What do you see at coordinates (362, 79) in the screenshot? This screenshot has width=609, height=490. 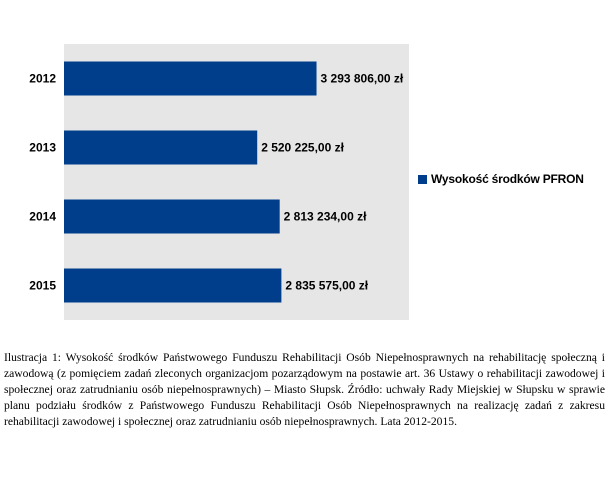 I see `data-label-2012: 3 293 806,00 zł` at bounding box center [362, 79].